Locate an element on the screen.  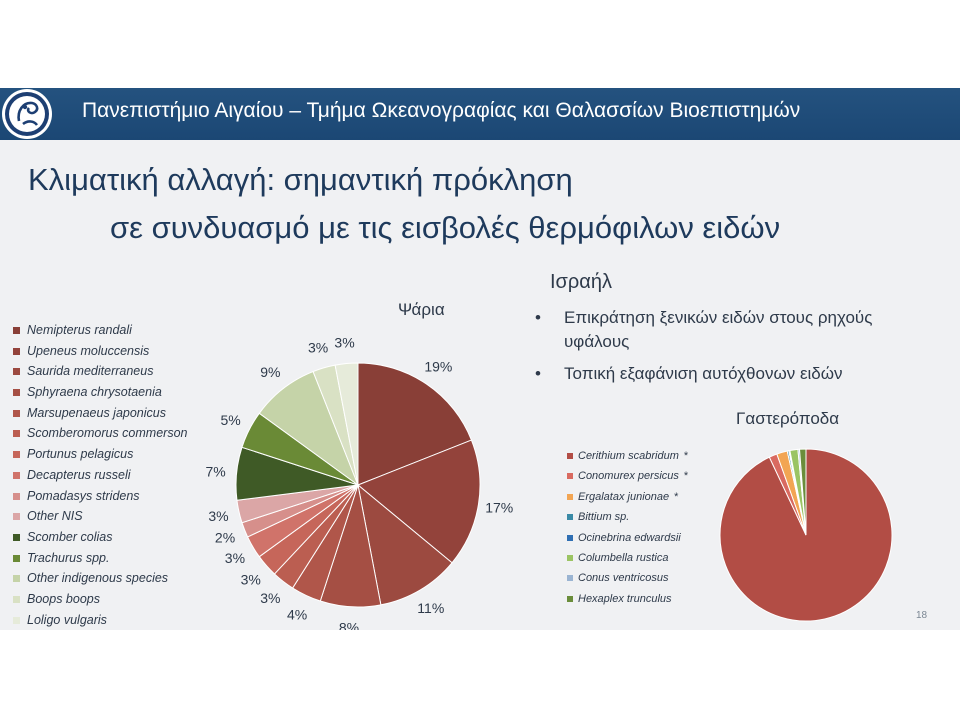
gastropod-legend-item: Ergalatax junionae * is located at coordinates (627, 497).